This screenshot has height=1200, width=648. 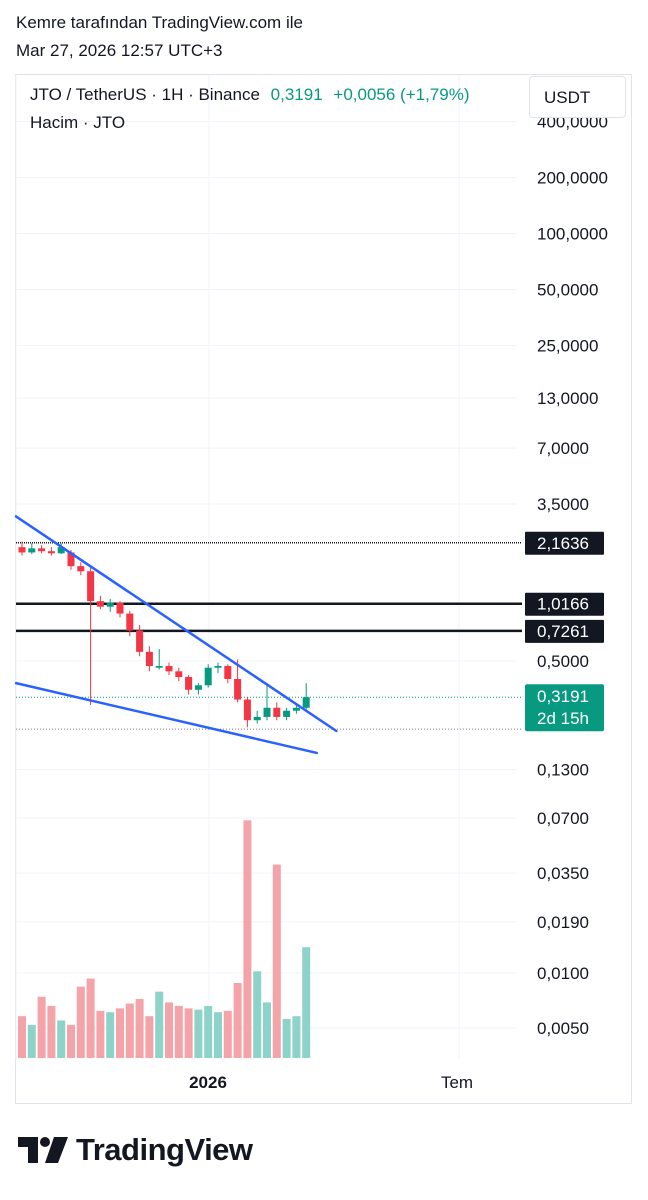 What do you see at coordinates (159, 22) in the screenshot?
I see `header-author-line: Kemre tarafından TradingView.com ile` at bounding box center [159, 22].